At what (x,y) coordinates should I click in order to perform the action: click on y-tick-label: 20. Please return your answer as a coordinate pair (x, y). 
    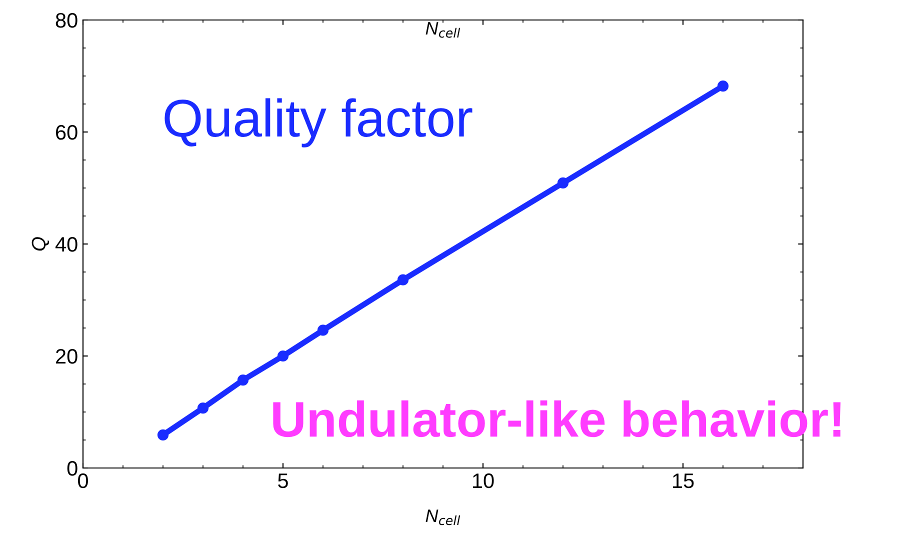
    Looking at the image, I should click on (67, 356).